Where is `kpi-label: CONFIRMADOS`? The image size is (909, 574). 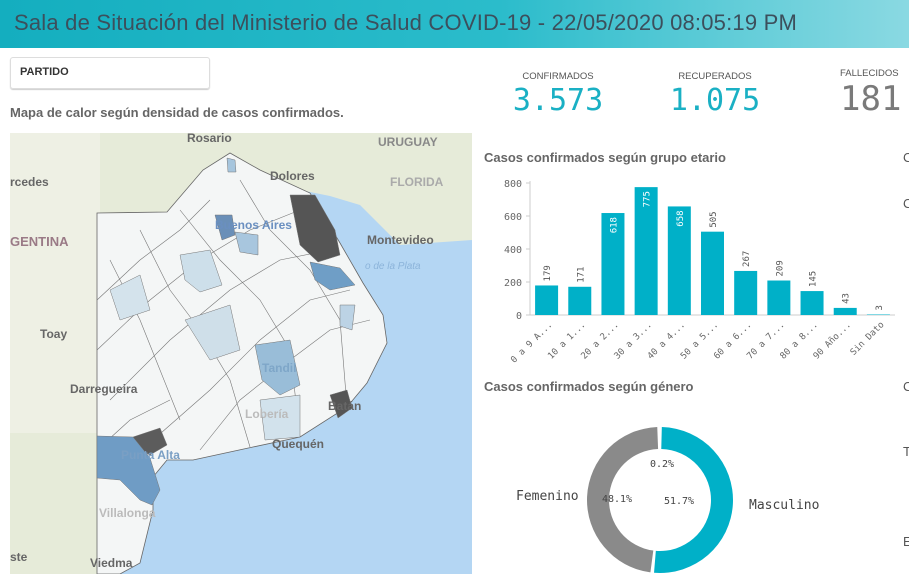
kpi-label: CONFIRMADOS is located at coordinates (558, 76).